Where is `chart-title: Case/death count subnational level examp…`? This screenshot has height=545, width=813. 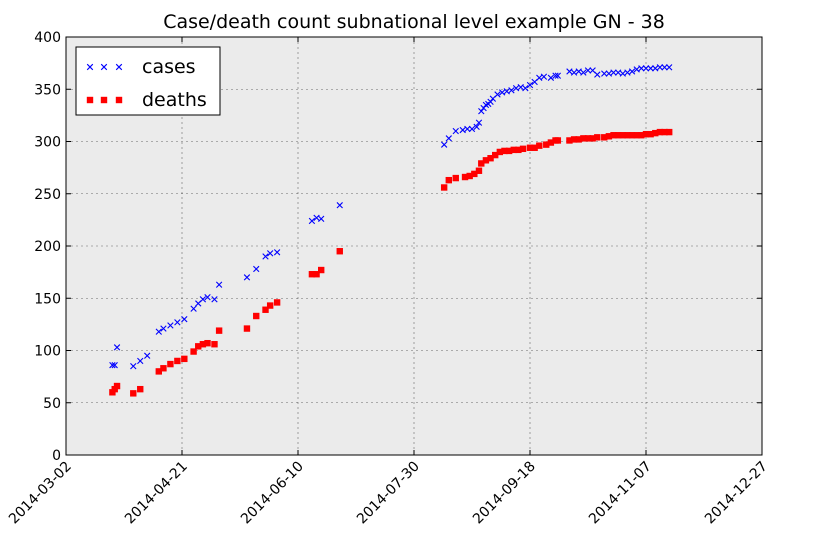
chart-title: Case/death count subnational level examp… is located at coordinates (414, 22).